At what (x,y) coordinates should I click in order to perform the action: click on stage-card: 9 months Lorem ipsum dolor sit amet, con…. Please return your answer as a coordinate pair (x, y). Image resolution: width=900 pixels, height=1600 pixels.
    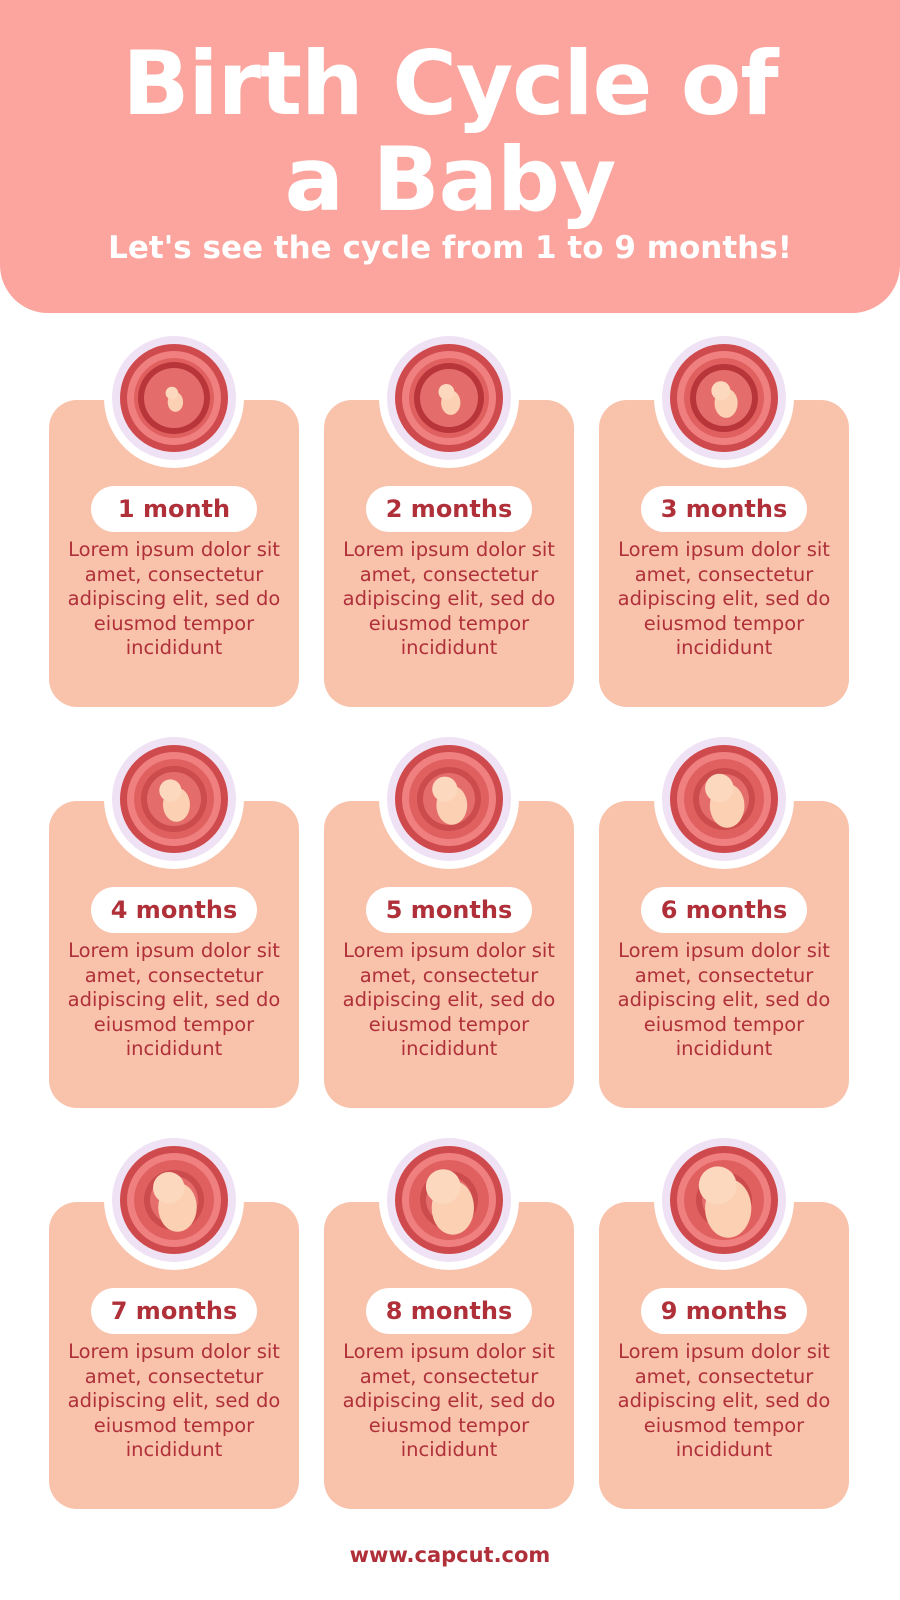
    Looking at the image, I should click on (724, 1355).